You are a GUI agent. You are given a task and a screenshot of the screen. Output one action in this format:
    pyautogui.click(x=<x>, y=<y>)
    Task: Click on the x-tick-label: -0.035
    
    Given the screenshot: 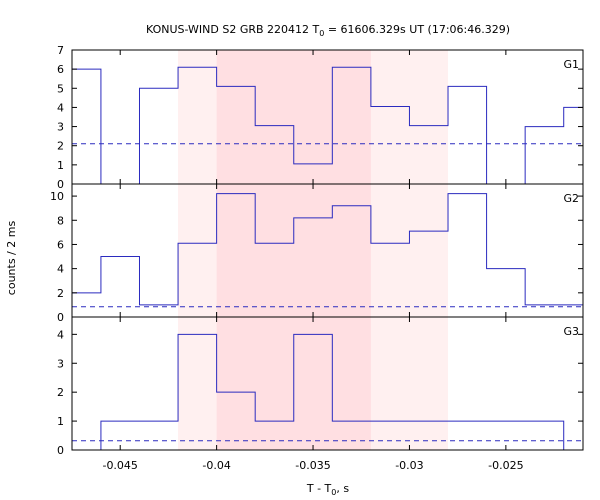 What is the action you would take?
    pyautogui.click(x=312, y=465)
    